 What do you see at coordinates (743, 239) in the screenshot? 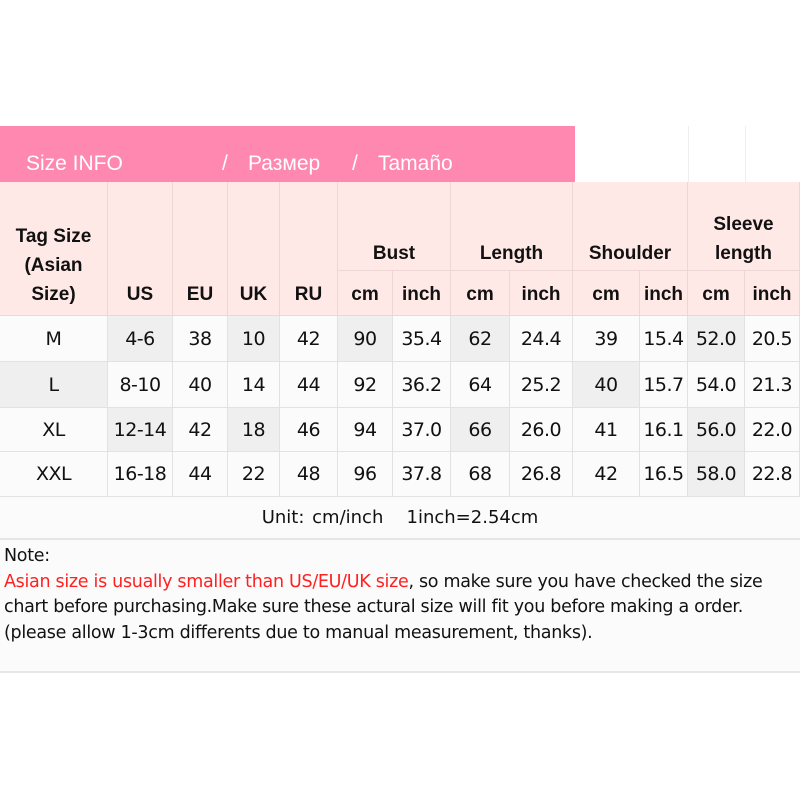
I see `header-sleeve-label: Sleeve length` at bounding box center [743, 239].